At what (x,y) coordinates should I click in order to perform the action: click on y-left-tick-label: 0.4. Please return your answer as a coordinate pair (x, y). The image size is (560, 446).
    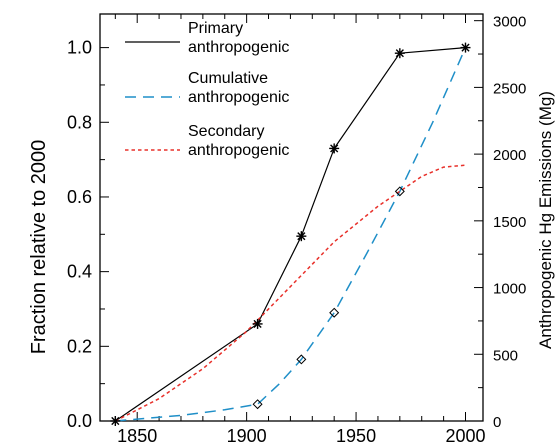
    Looking at the image, I should click on (79, 272).